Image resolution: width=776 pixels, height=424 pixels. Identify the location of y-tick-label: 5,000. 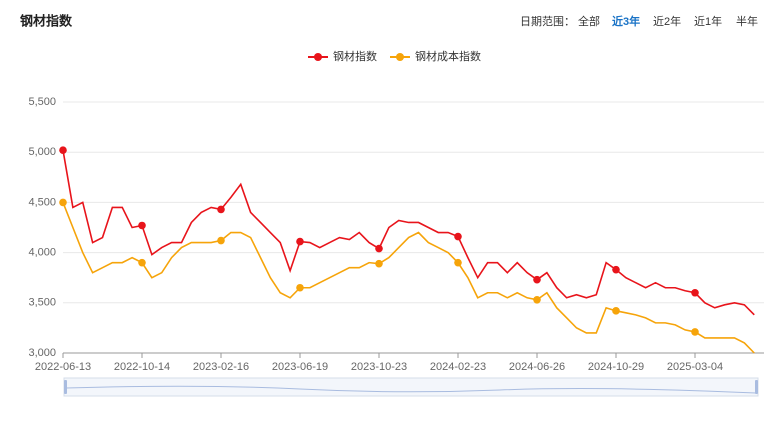
(42, 152).